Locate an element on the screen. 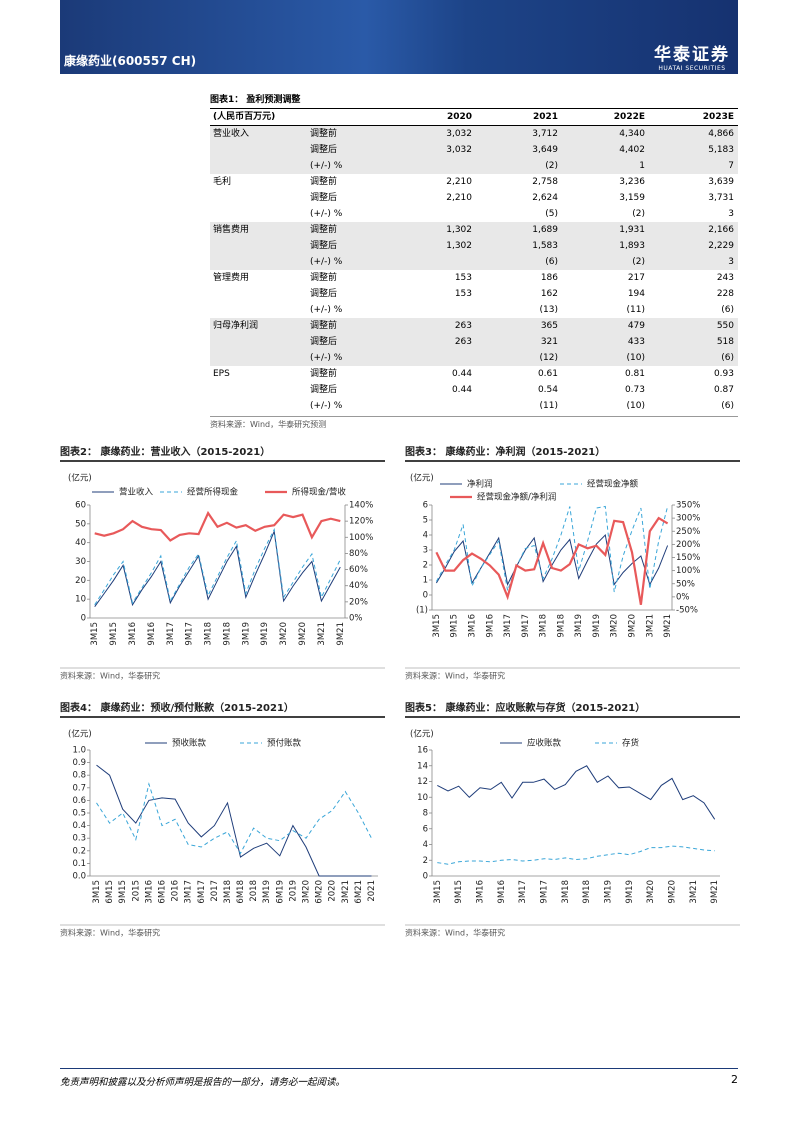  table-row: 毛利 调整前 2,210 2,758 3,236 3,639 is located at coordinates (474, 182).